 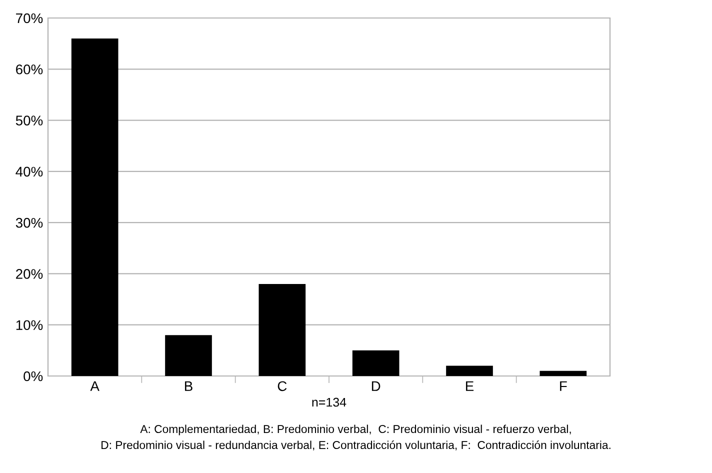 What do you see at coordinates (29, 121) in the screenshot?
I see `y-tick-label: 50%` at bounding box center [29, 121].